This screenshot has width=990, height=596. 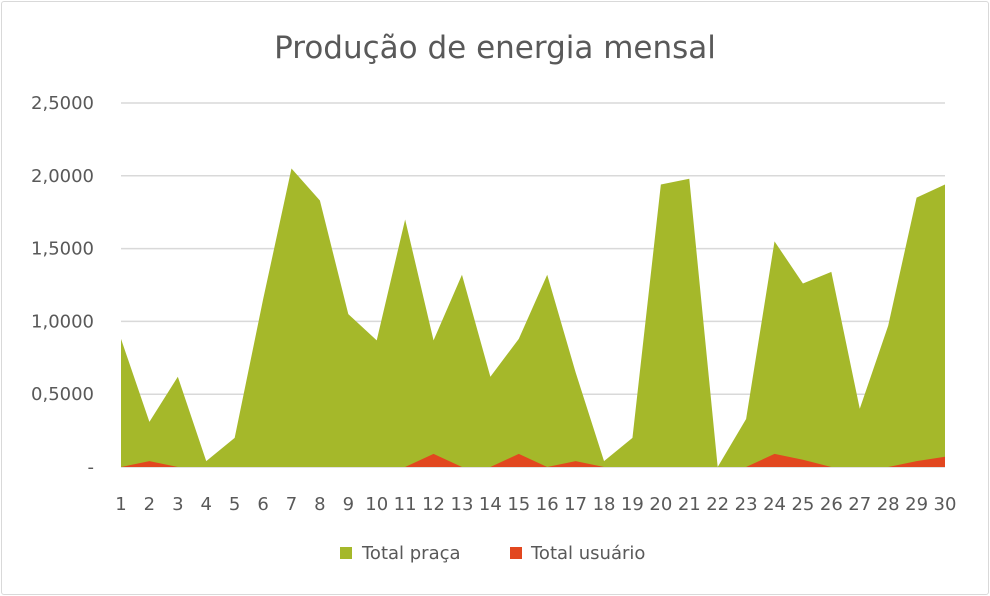 What do you see at coordinates (405, 504) in the screenshot?
I see `x-tick-label: 11` at bounding box center [405, 504].